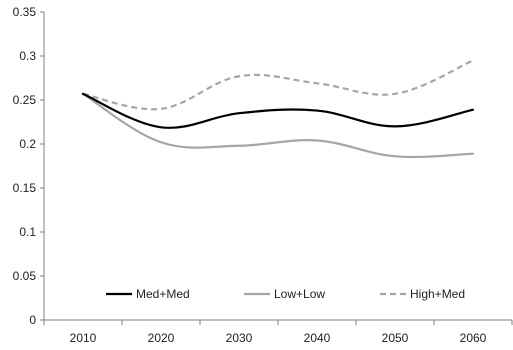 Image resolution: width=513 pixels, height=350 pixels. I want to click on x-tick-label: 2040, so click(317, 338).